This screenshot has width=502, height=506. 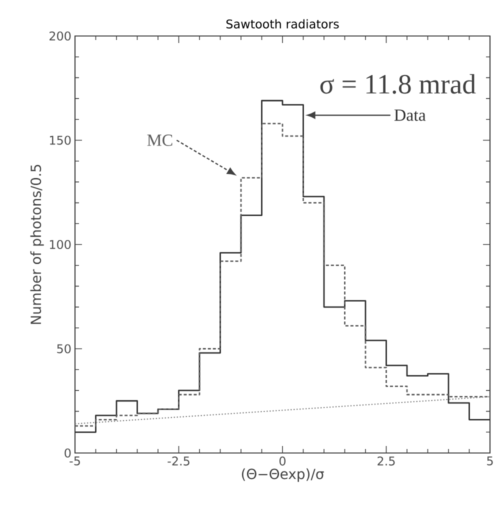 What do you see at coordinates (398, 84) in the screenshot?
I see `annotation: σ = 11.8 mrad` at bounding box center [398, 84].